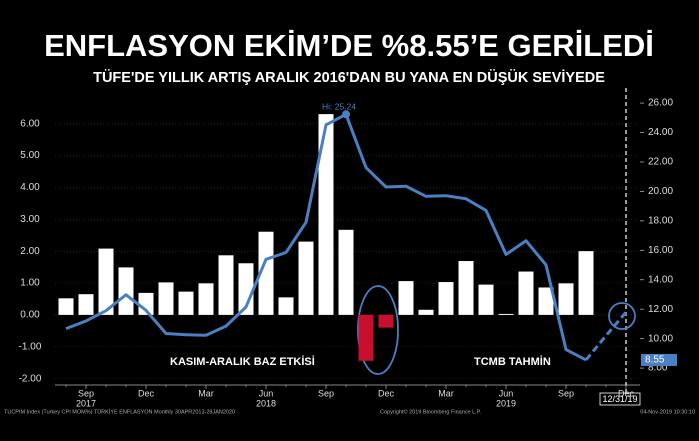 Image resolution: width=699 pixels, height=441 pixels. What do you see at coordinates (658, 368) in the screenshot?
I see `y2-tick-label: 8.00` at bounding box center [658, 368].